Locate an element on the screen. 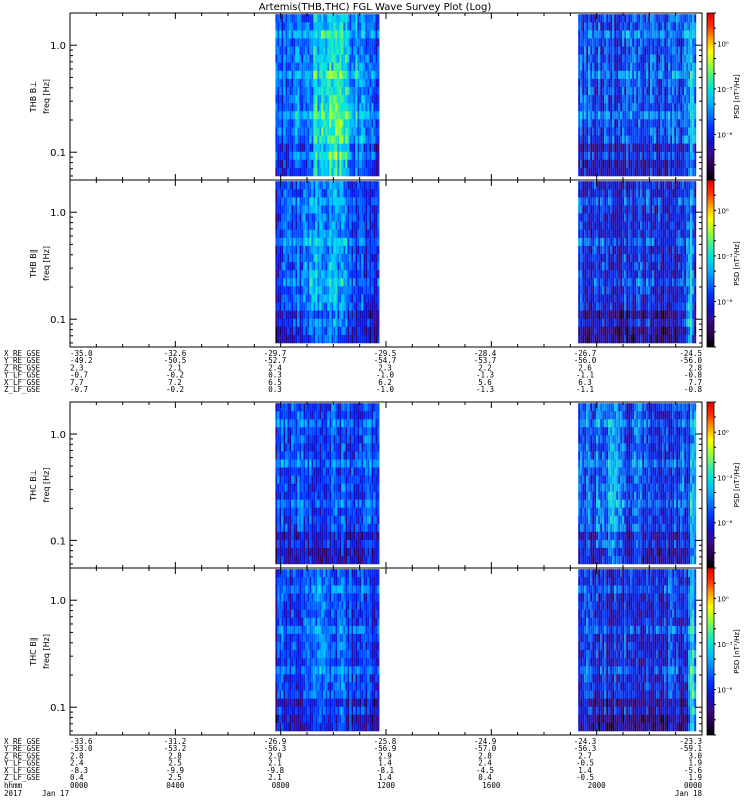  panel-ylabel: THB B⊥ is located at coordinates (33, 97).